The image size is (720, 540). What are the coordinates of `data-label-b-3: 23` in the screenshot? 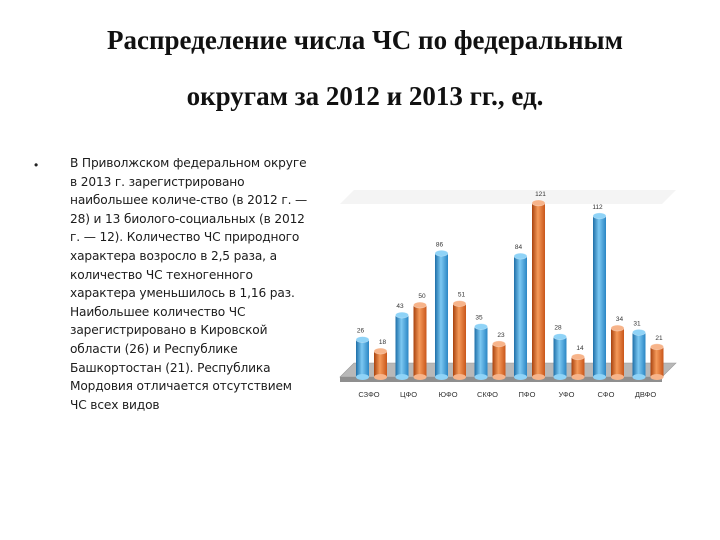 It's located at (501, 335).